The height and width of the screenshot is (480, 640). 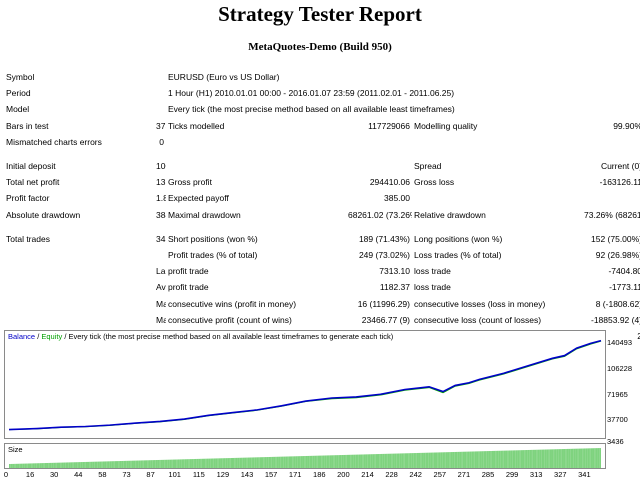 I want to click on stat-label: Gross profit, so click(x=190, y=182).